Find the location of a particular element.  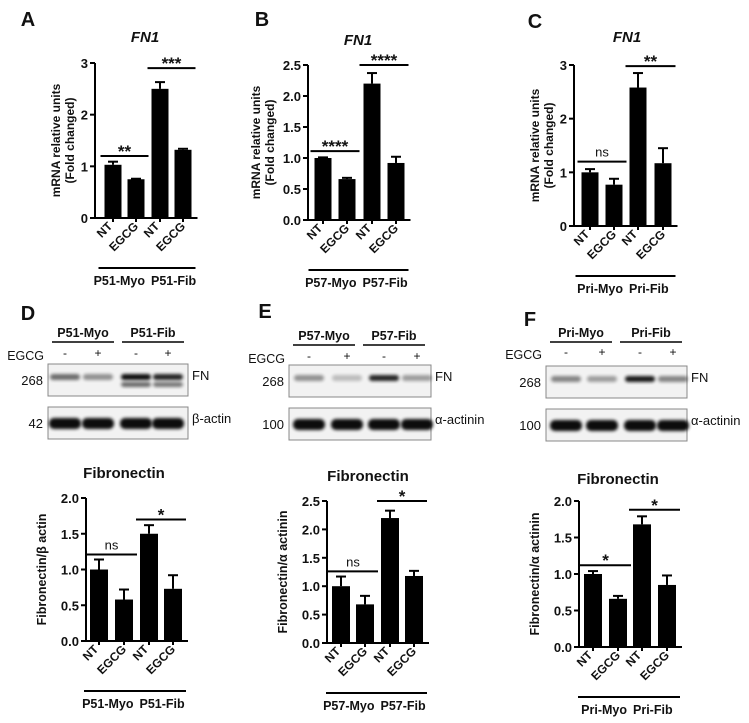

y-axis-label: Fibronectin/α actinin is located at coordinates (535, 574).